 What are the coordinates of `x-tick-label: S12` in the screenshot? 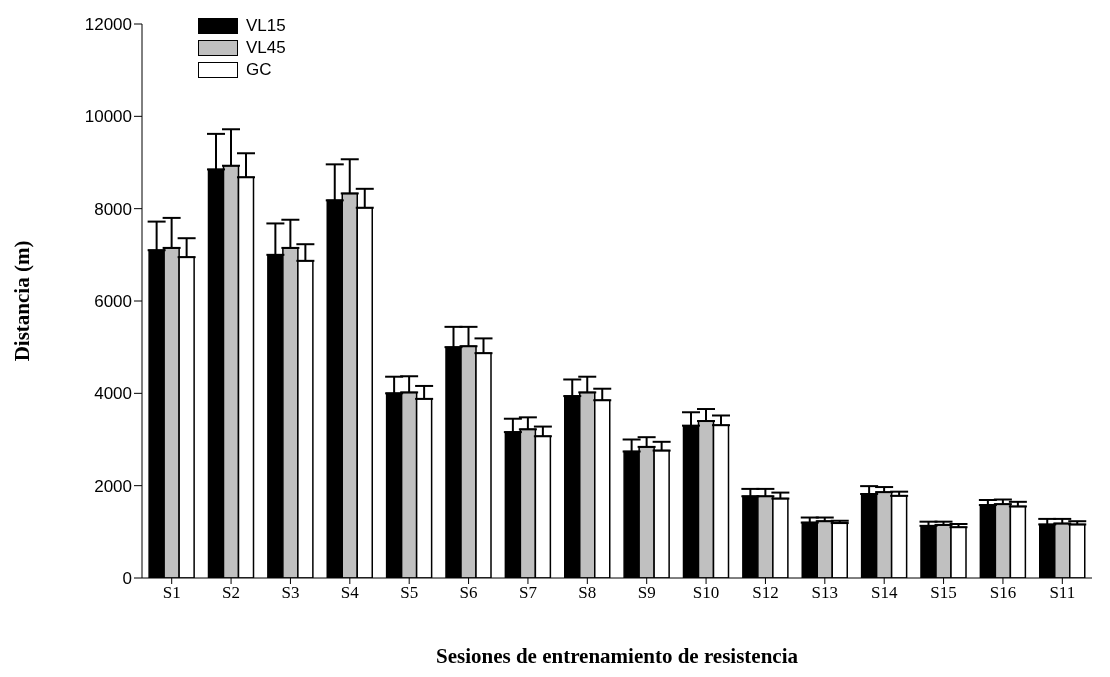 It's located at (765, 593).